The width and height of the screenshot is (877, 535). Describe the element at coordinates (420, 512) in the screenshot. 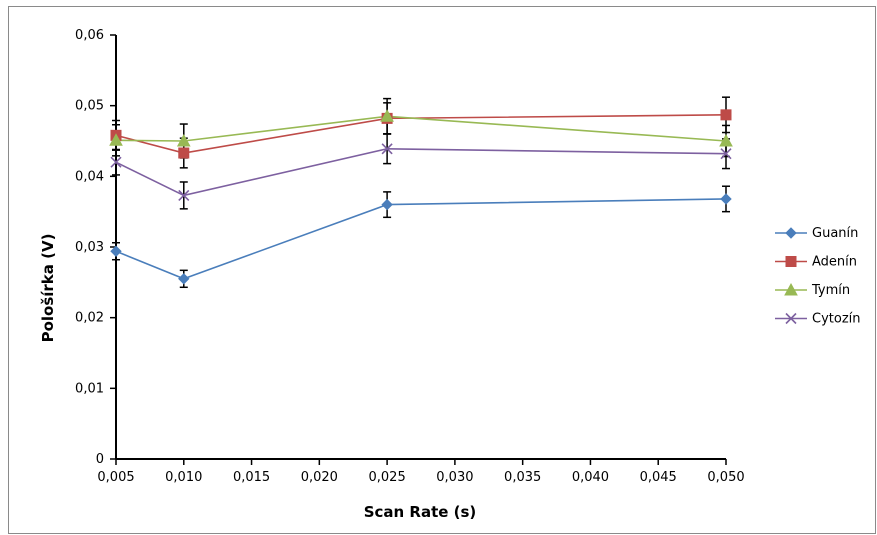

I see `x-axis-title: Scan Rate (s)` at that location.